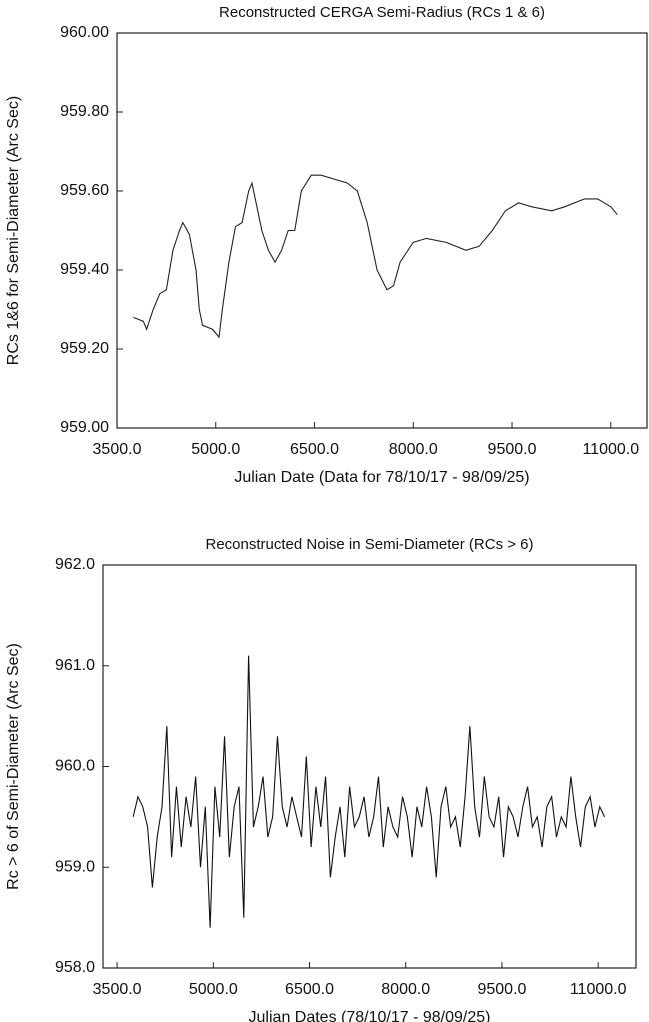 The height and width of the screenshot is (1022, 649). What do you see at coordinates (84, 190) in the screenshot?
I see `y-tick-label: 959.60` at bounding box center [84, 190].